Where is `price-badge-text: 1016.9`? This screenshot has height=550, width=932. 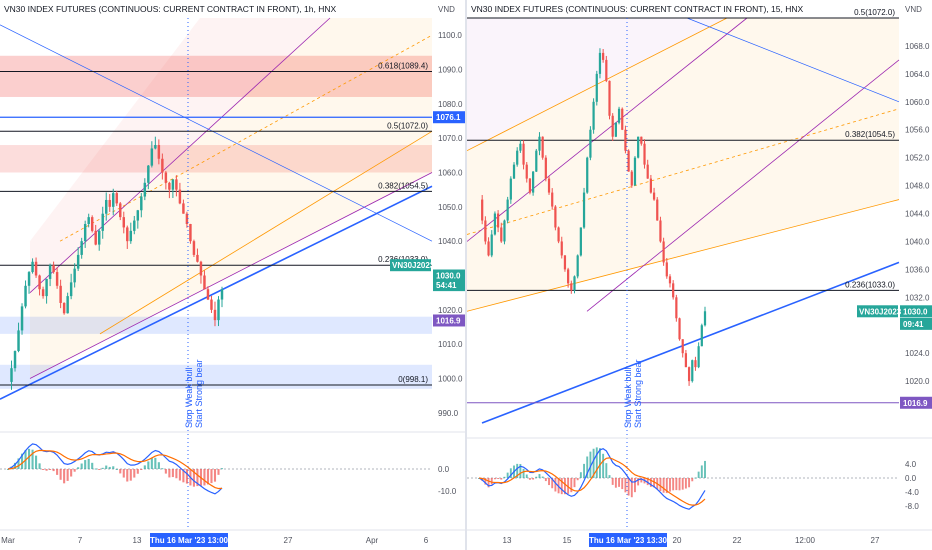 price-badge-text: 1016.9 is located at coordinates (915, 403).